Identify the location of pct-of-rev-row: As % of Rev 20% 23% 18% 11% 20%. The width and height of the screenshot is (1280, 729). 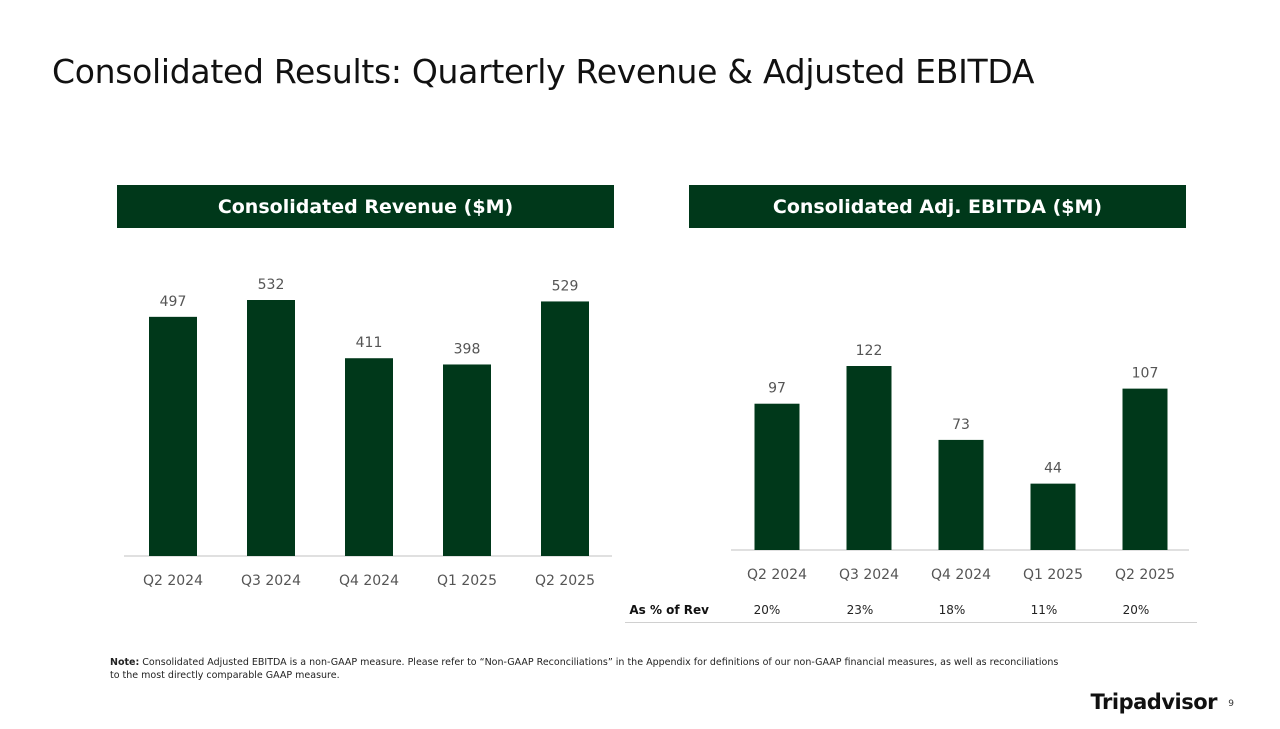
(911, 611).